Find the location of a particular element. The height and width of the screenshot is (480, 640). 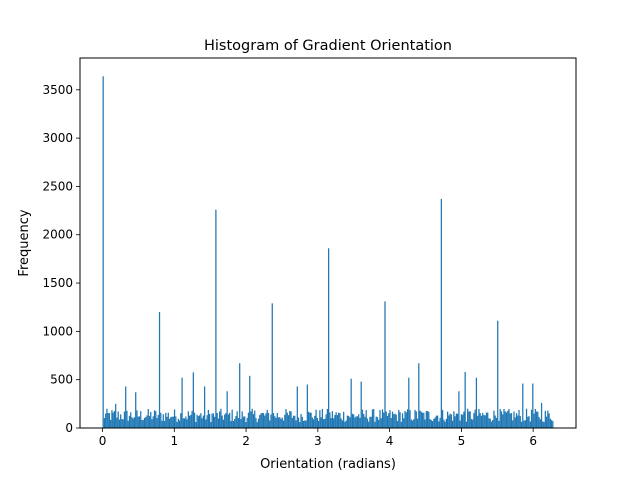

y-tick-label: 1500 is located at coordinates (57, 283).